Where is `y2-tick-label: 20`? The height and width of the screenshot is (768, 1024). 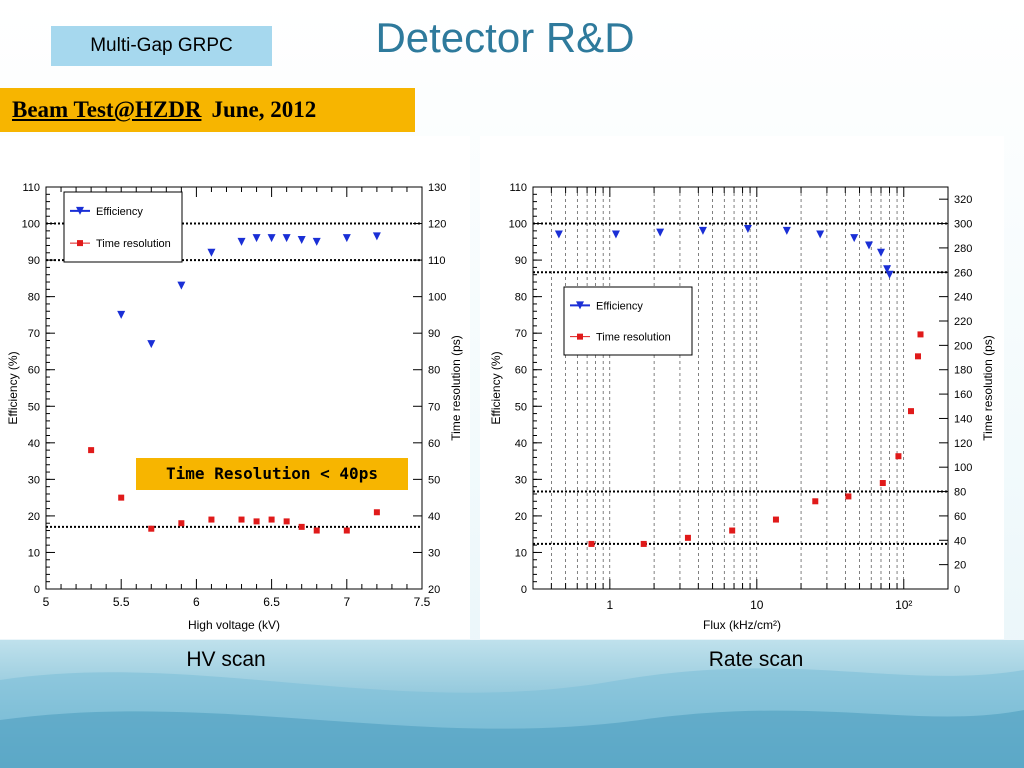 y2-tick-label: 20 is located at coordinates (960, 566).